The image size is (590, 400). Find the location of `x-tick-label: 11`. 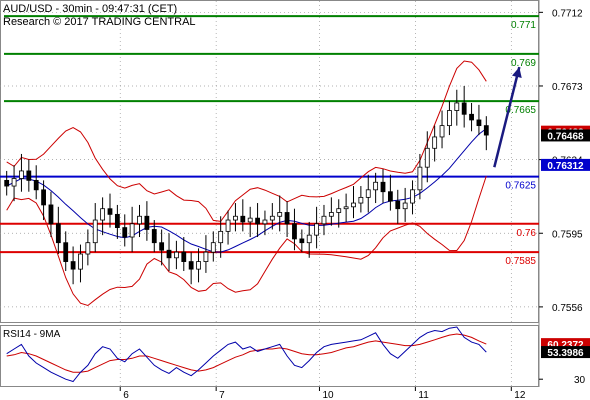

x-tick-label: 11 is located at coordinates (423, 395).